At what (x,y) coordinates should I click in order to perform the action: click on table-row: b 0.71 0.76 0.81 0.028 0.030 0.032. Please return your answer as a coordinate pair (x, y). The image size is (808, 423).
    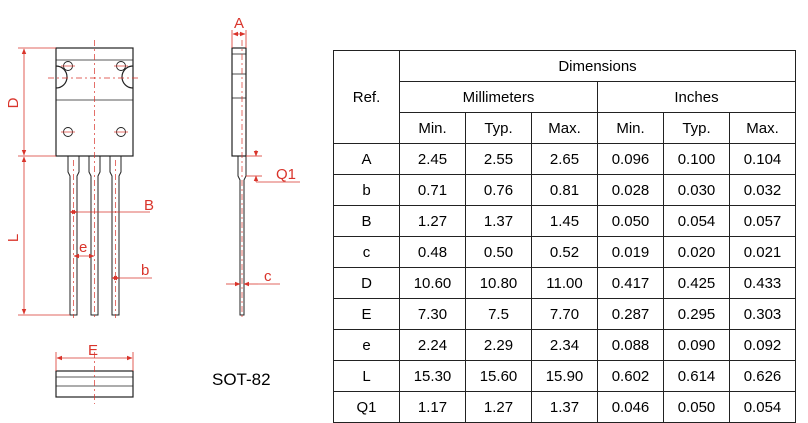
    Looking at the image, I should click on (564, 190).